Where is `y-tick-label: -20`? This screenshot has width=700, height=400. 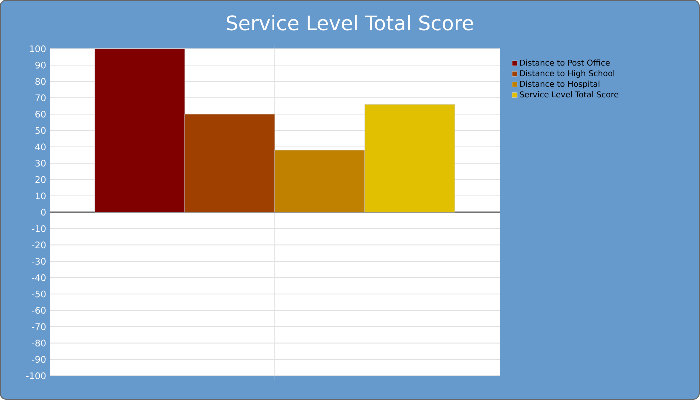 y-tick-label: -20 is located at coordinates (39, 245).